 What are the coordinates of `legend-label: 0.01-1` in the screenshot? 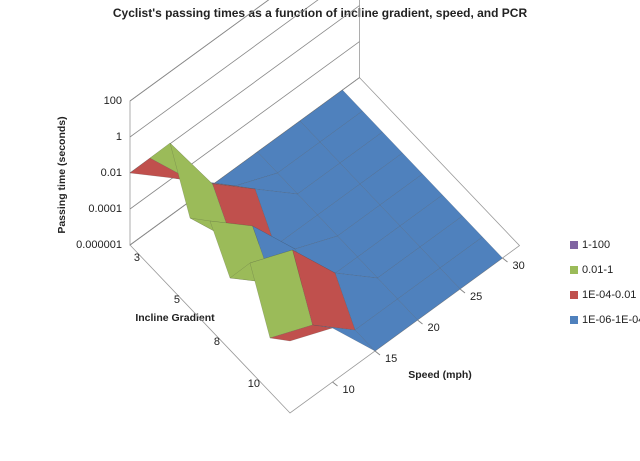 It's located at (597, 270).